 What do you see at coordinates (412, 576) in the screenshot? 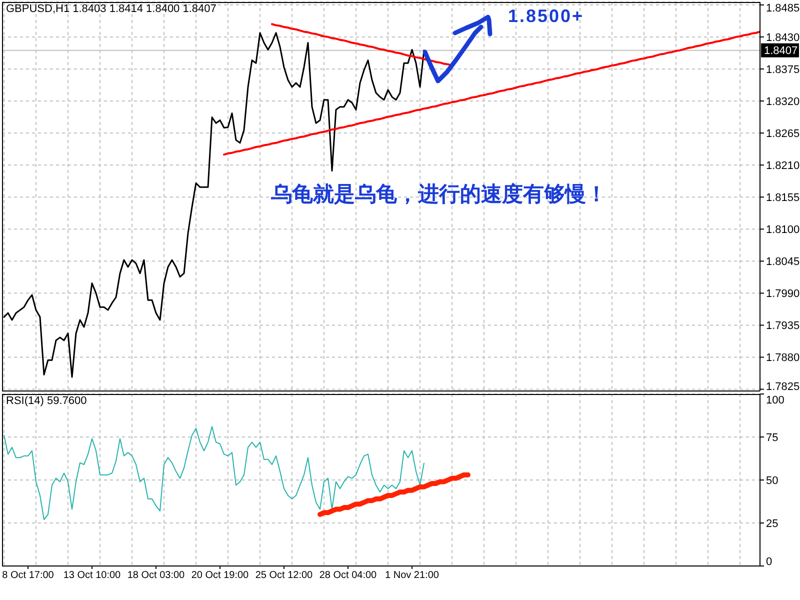
I see `x-tick-label: 1 Nov 21:00` at bounding box center [412, 576].